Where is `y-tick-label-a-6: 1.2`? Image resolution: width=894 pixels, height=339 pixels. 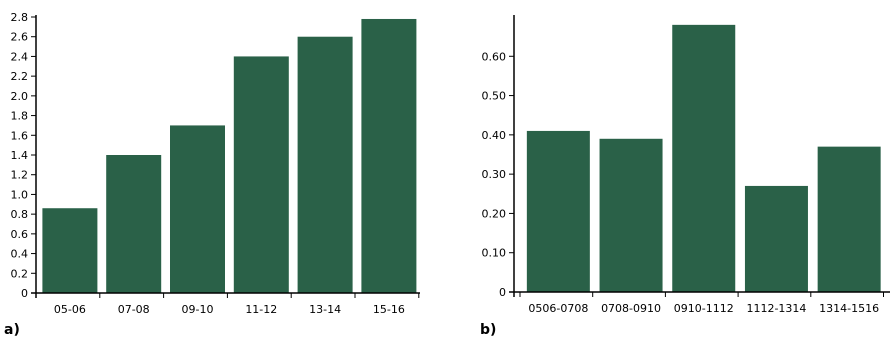 y-tick-label-a-6: 1.2 is located at coordinates (20, 175).